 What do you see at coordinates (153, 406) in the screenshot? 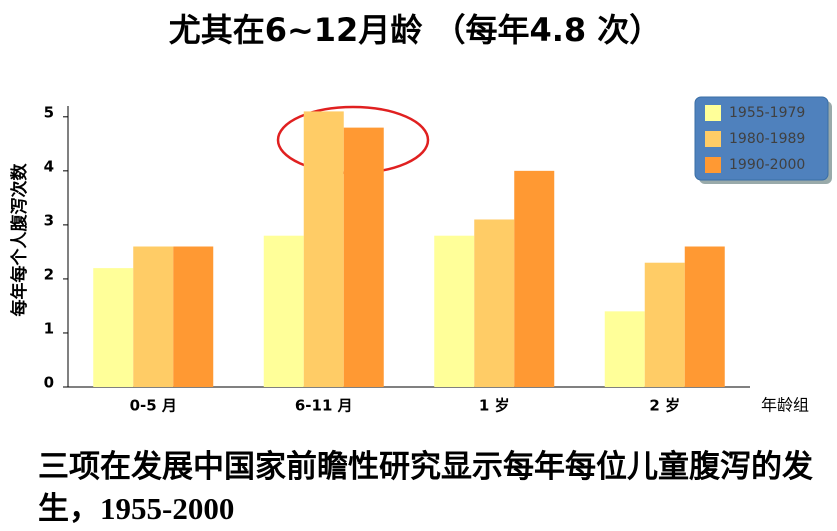
I see `x-tick-label: 0-5 月` at bounding box center [153, 406].